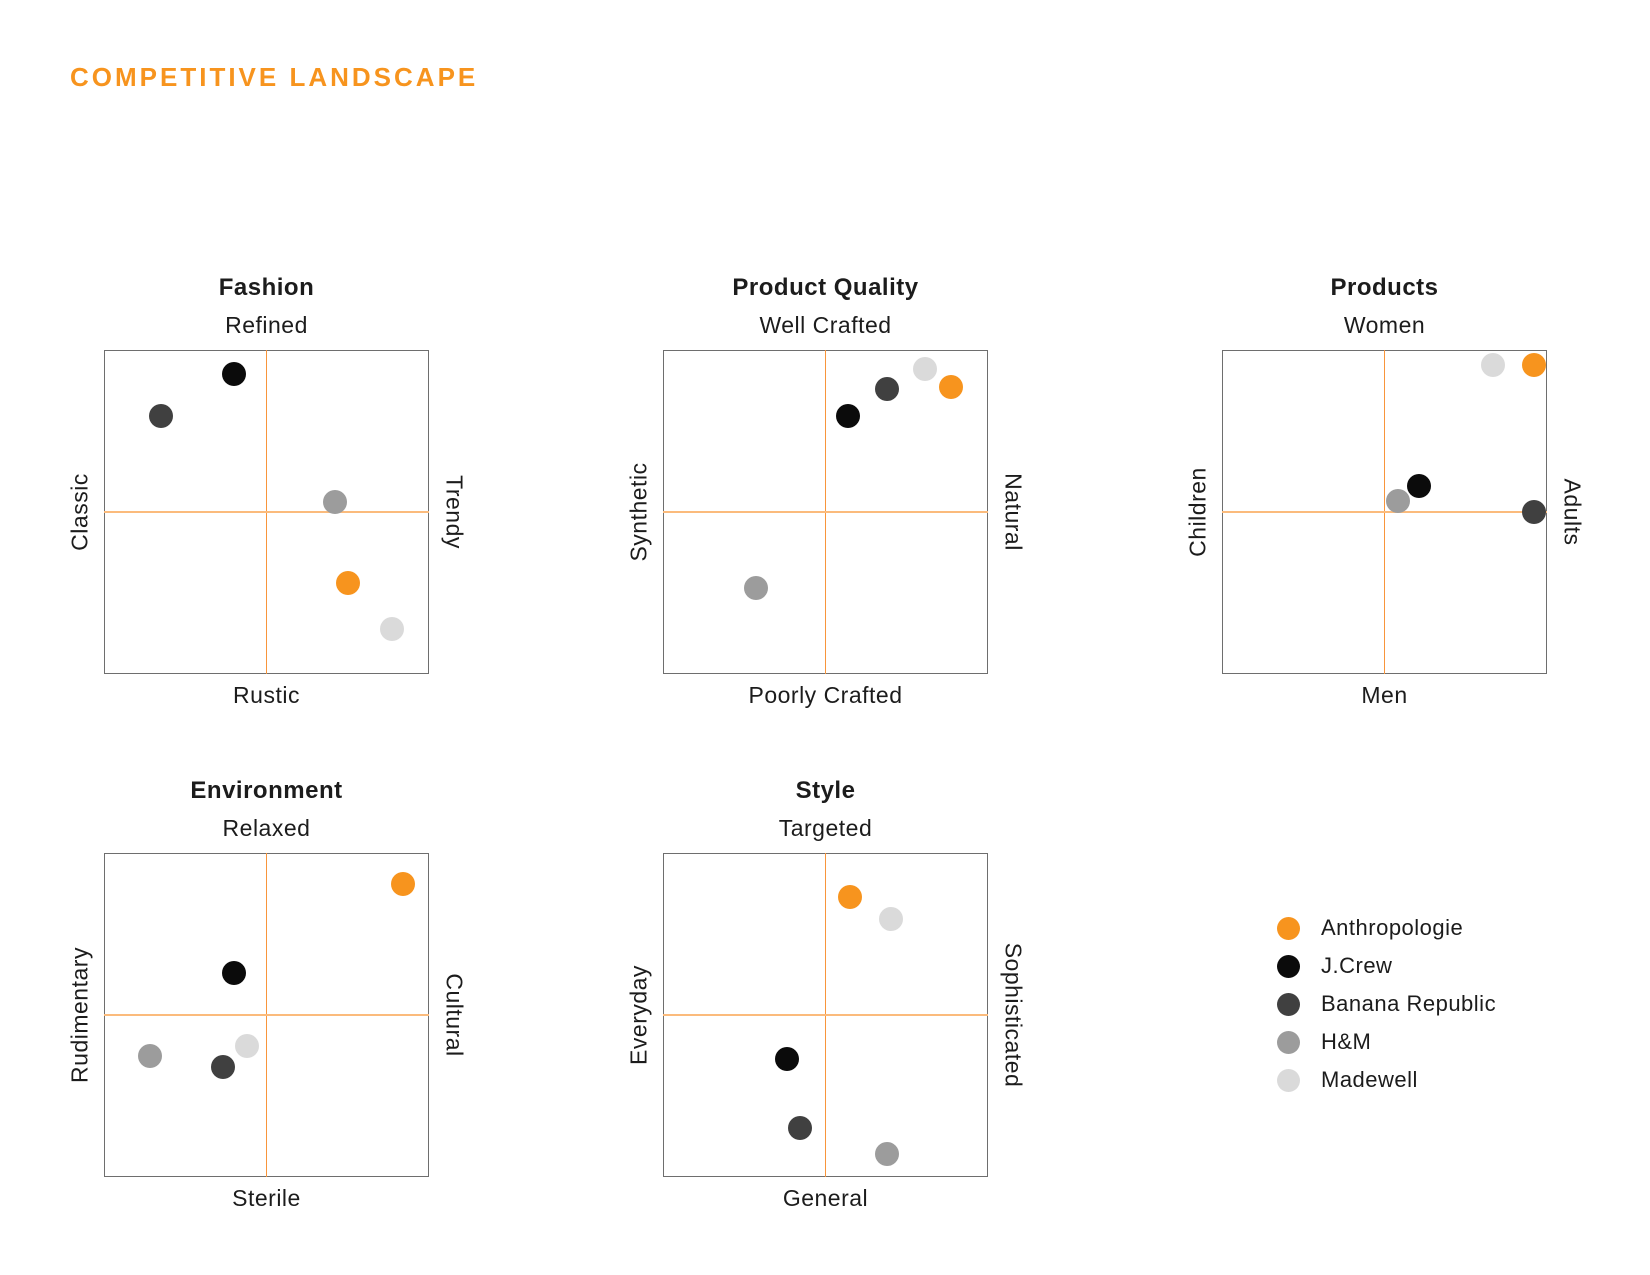 The width and height of the screenshot is (1650, 1275). I want to click on legend-label: Banana Republic, so click(1409, 1003).